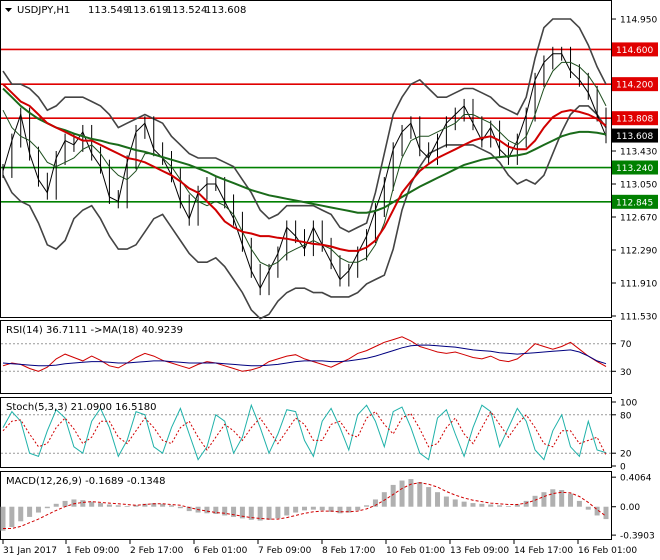 This screenshot has height=560, width=660. I want to click on stoch-signal-line, so click(304, 433).